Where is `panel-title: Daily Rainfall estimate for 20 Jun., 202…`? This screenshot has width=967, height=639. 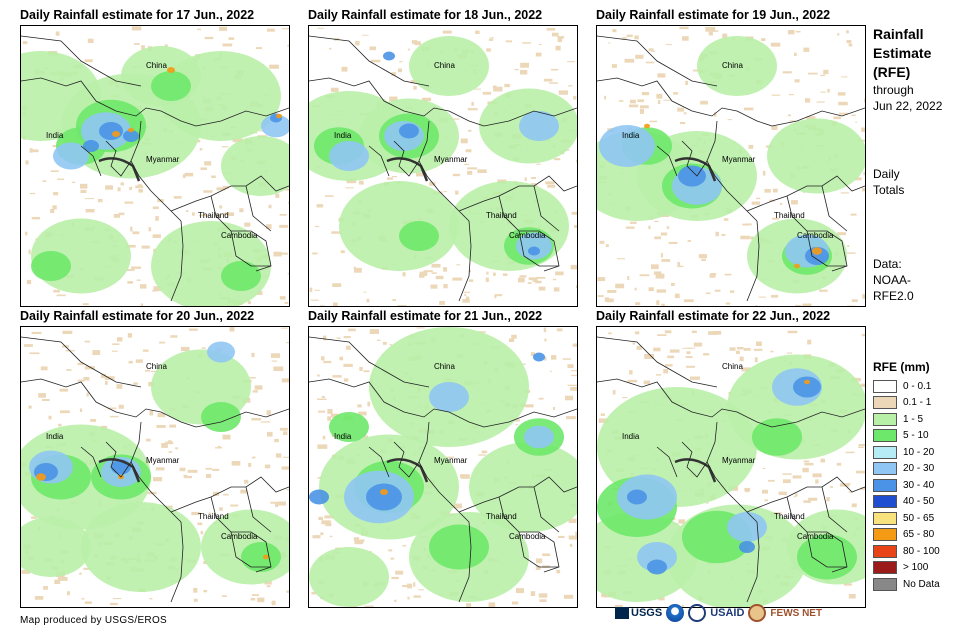 panel-title: Daily Rainfall estimate for 20 Jun., 202… is located at coordinates (137, 316).